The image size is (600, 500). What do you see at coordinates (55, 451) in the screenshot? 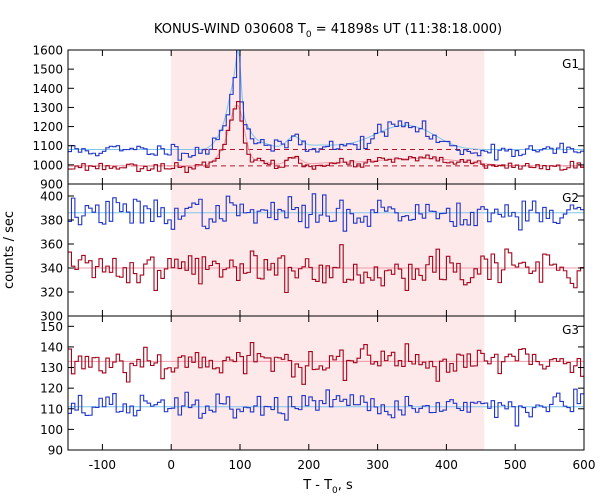
I see `y-tick-label: 90` at bounding box center [55, 451].